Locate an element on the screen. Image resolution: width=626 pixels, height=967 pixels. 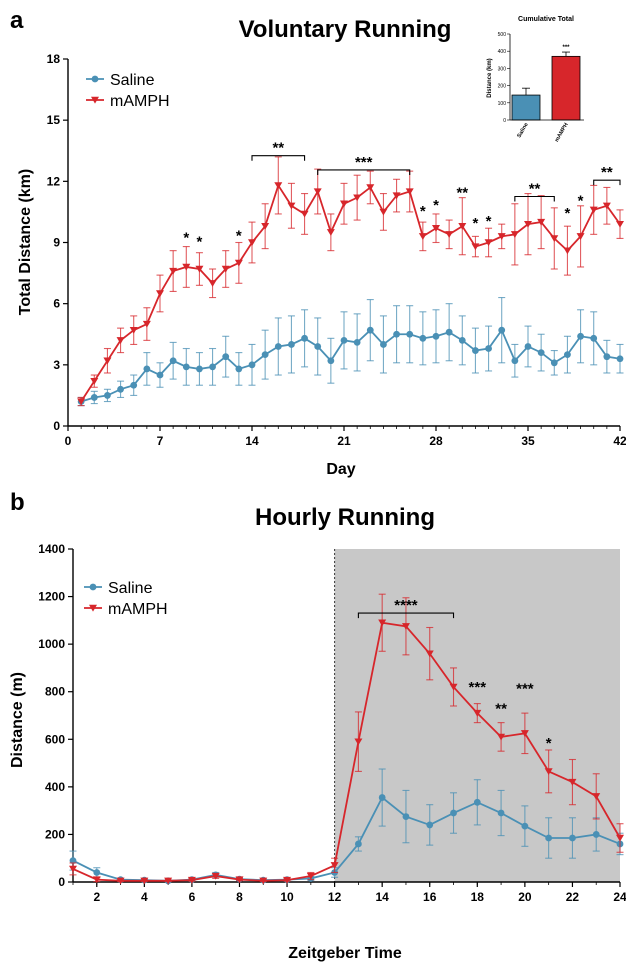
x-tick-label: 12 is located at coordinates (335, 897).